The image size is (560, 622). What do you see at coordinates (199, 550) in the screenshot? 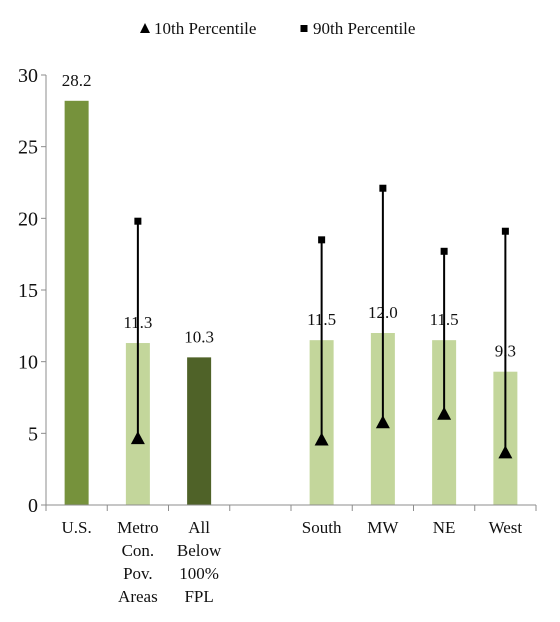
I see `x-category-label: Below` at bounding box center [199, 550].